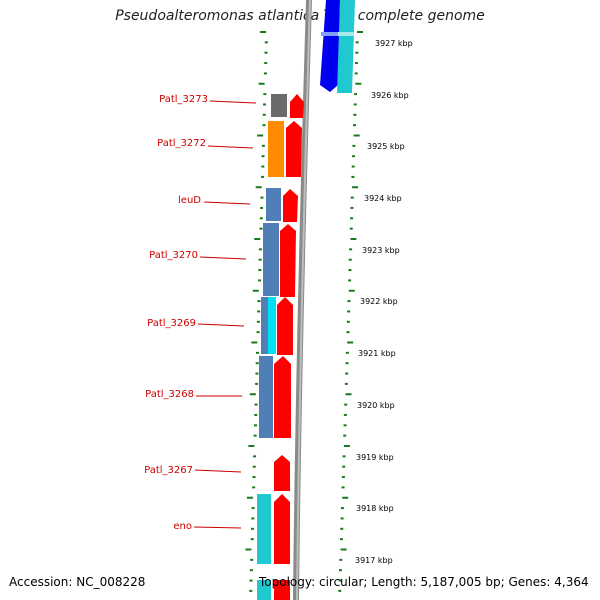  Describe the element at coordinates (264, 529) in the screenshot. I see `gene-eno-cyan` at that location.